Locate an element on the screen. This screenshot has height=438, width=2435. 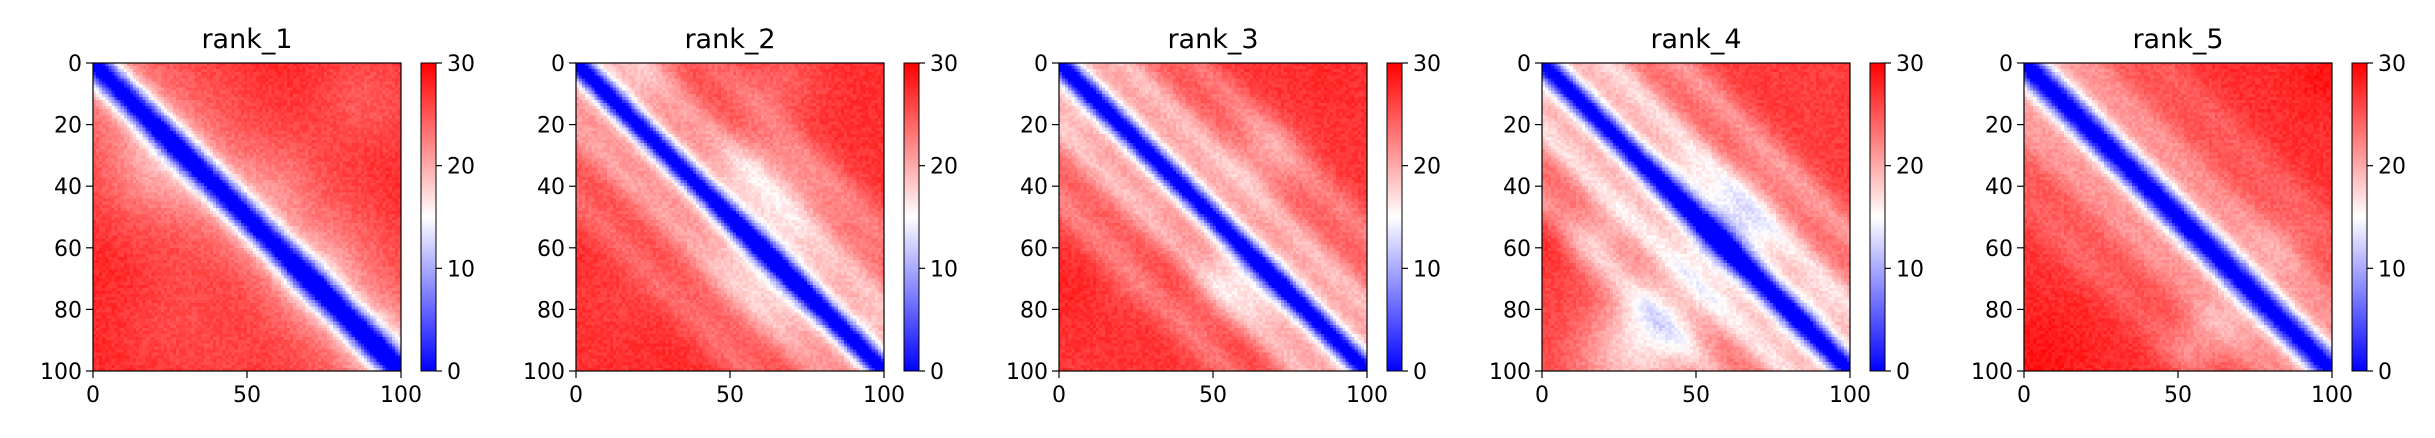
chart-title: rank_3 is located at coordinates (1212, 39).